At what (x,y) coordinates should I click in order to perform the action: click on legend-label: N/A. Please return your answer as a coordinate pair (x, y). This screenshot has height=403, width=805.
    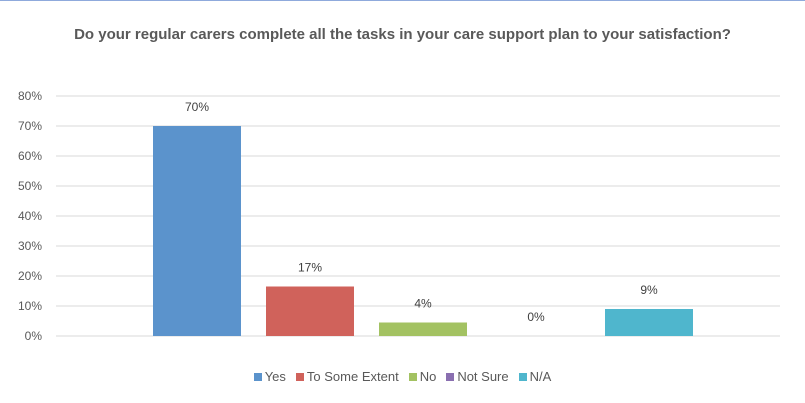
    Looking at the image, I should click on (540, 376).